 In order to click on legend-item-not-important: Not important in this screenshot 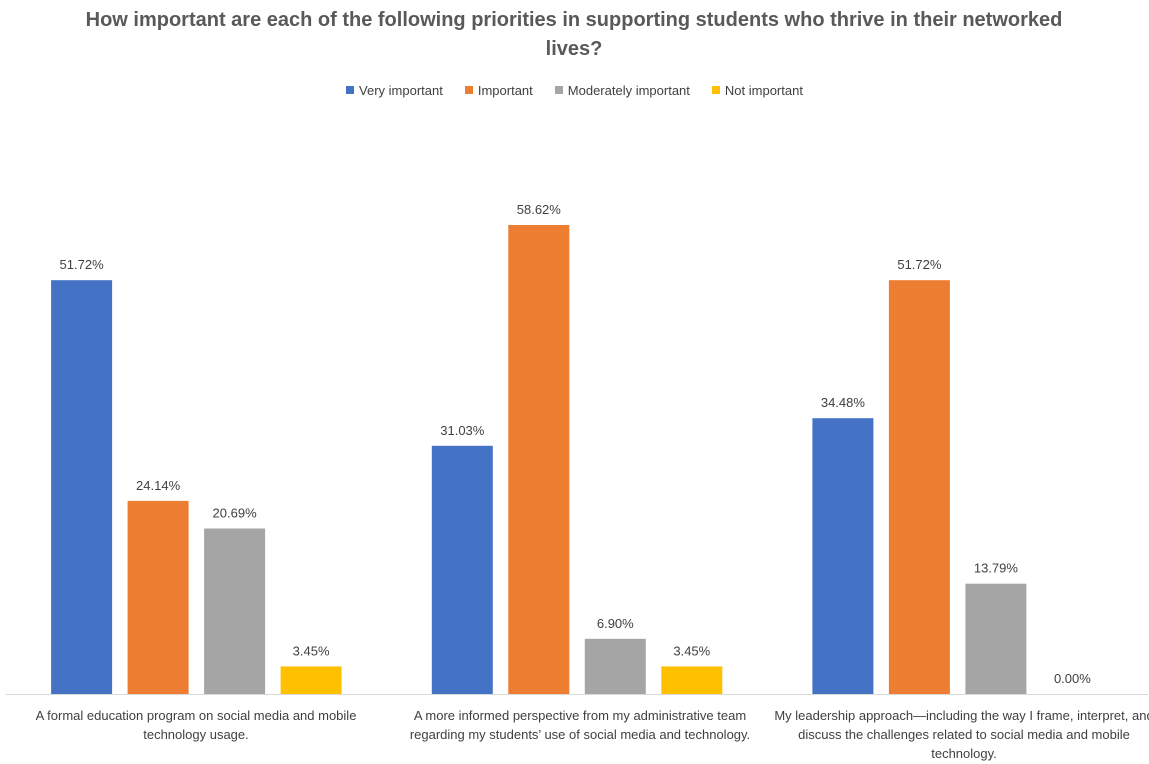, I will do `click(757, 90)`.